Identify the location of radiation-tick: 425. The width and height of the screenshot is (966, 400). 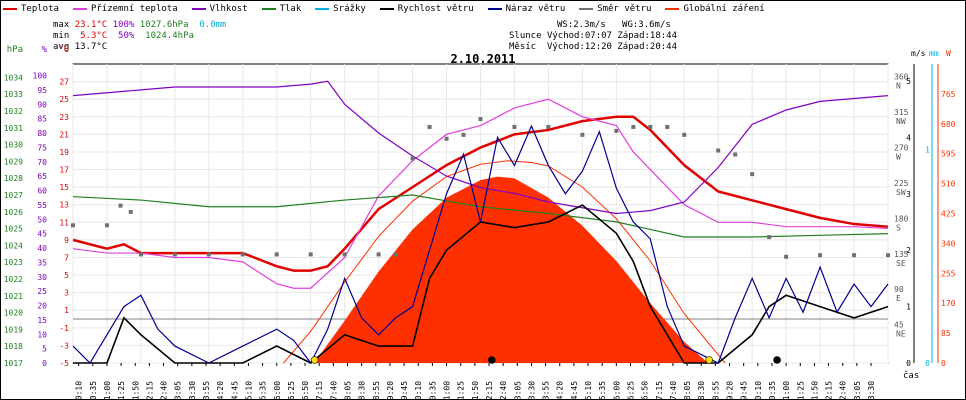
(948, 214).